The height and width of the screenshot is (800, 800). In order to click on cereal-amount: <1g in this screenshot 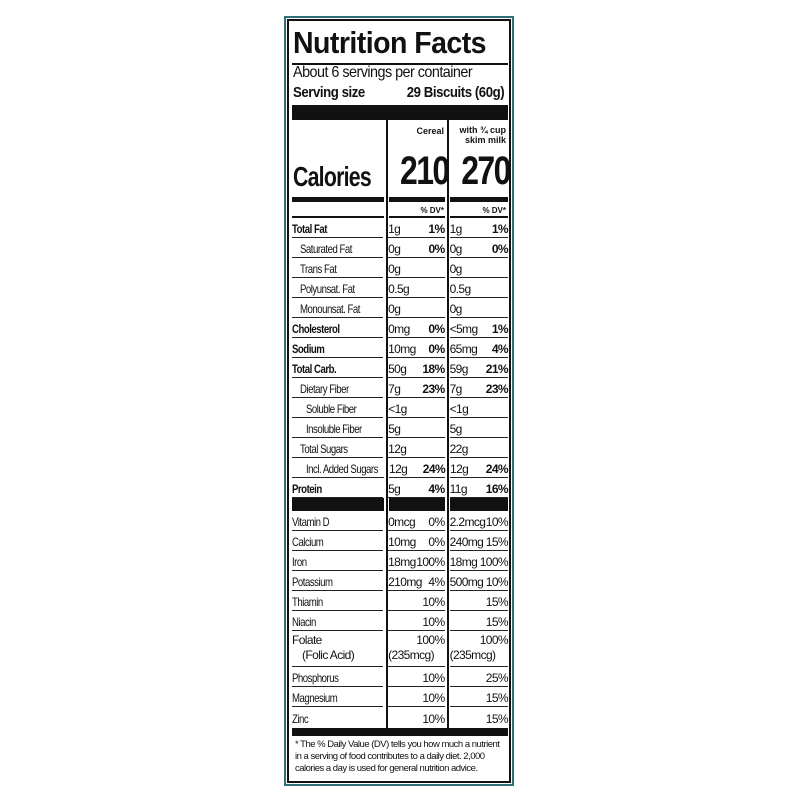, I will do `click(397, 409)`.